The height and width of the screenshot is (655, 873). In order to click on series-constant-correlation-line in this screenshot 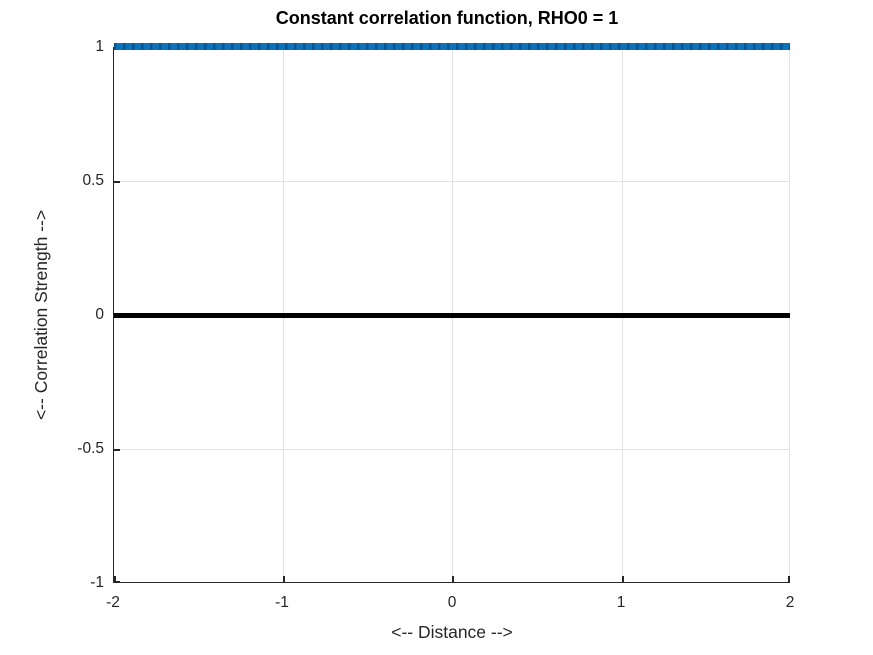, I will do `click(452, 46)`.